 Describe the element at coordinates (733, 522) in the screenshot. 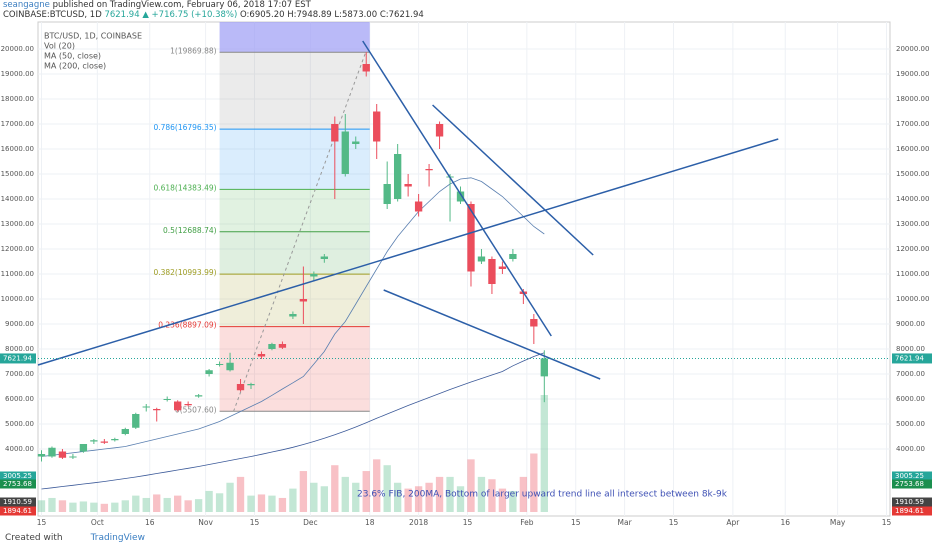

I see `x-tick-label: Apr` at that location.